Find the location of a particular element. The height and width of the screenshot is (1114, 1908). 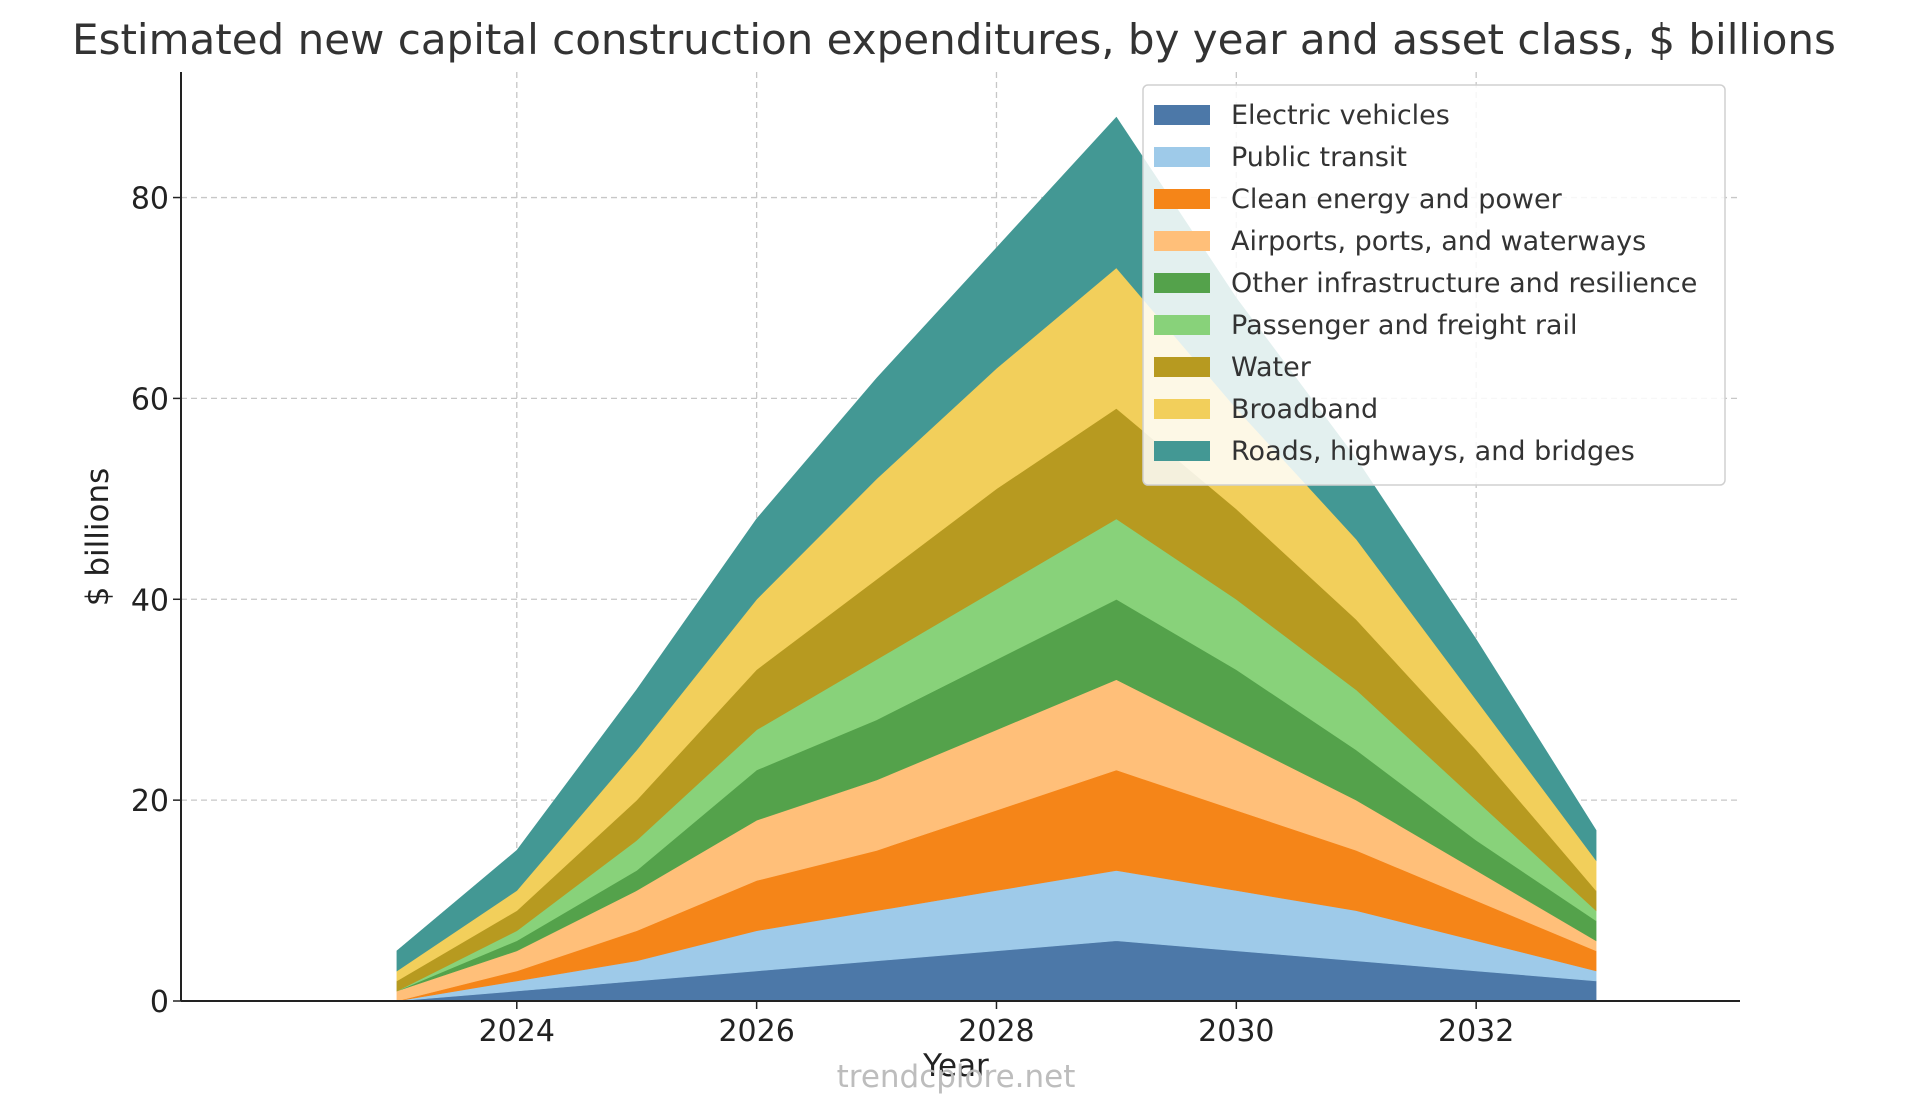

legend-label: Electric vehicles is located at coordinates (1340, 115).